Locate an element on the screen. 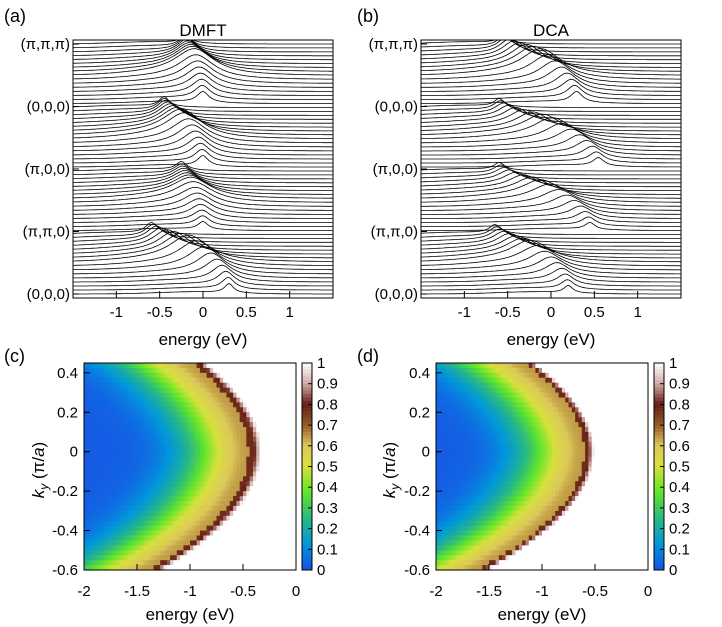 Image resolution: width=722 pixels, height=627 pixels. panel-a-xtick-label: -0.5 is located at coordinates (160, 312).